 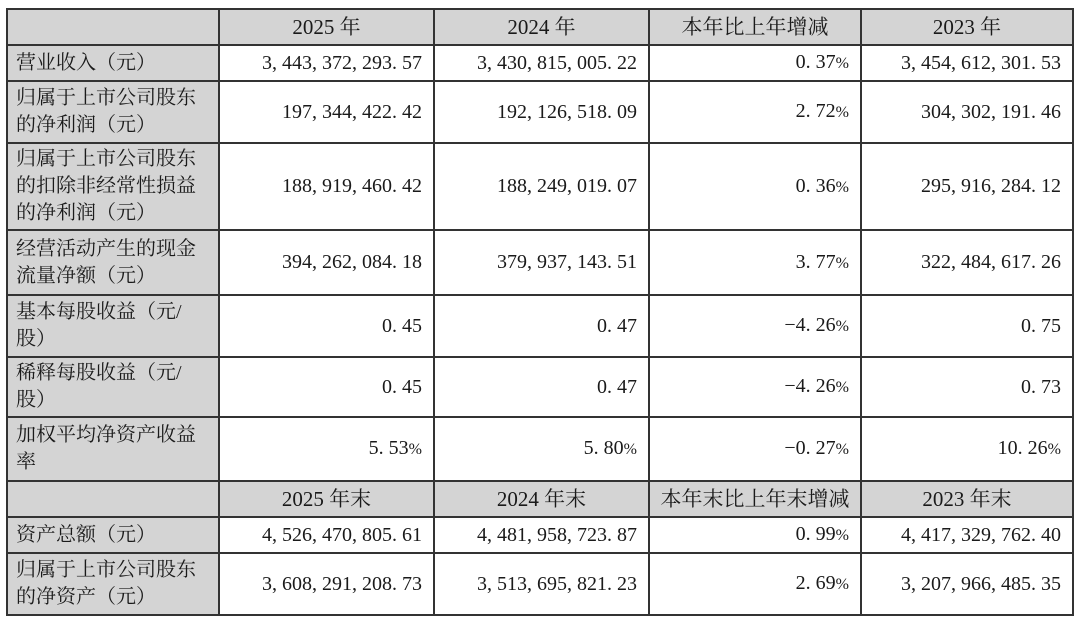 What do you see at coordinates (326, 63) in the screenshot?
I see `cell-revenue-0: 3, 443, 372, 293. 57` at bounding box center [326, 63].